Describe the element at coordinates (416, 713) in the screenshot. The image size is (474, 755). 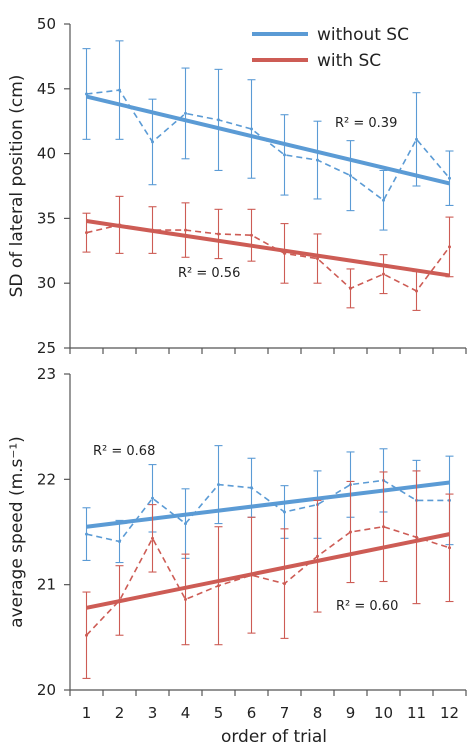
I see `x-tick-label: 11` at that location.